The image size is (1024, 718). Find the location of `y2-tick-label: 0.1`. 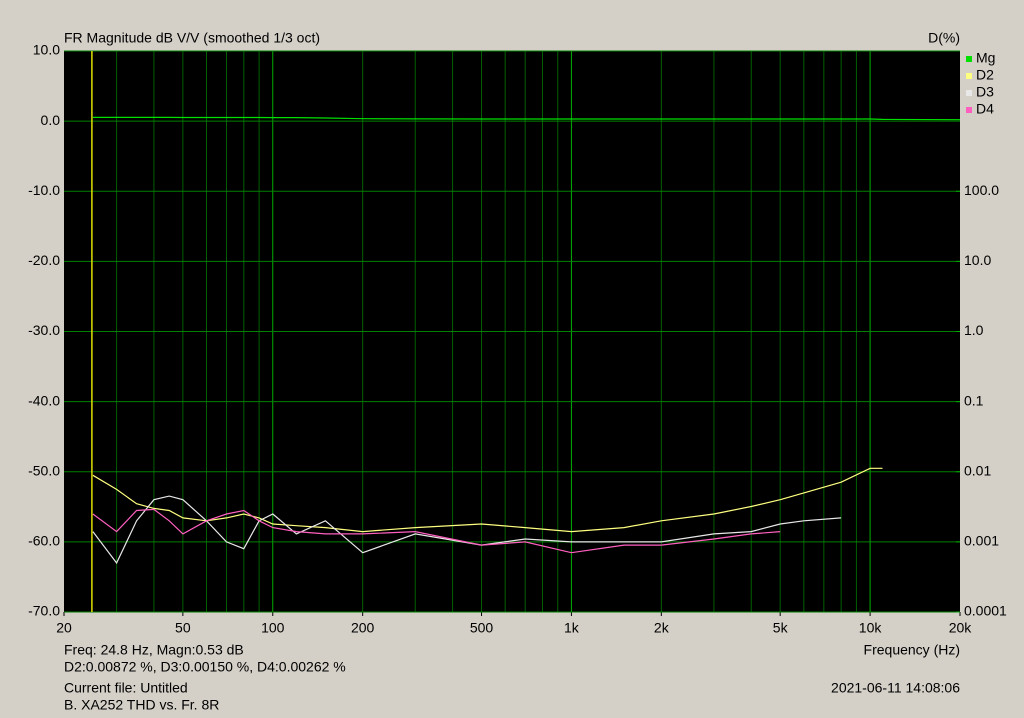

y2-tick-label: 0.1 is located at coordinates (974, 400).